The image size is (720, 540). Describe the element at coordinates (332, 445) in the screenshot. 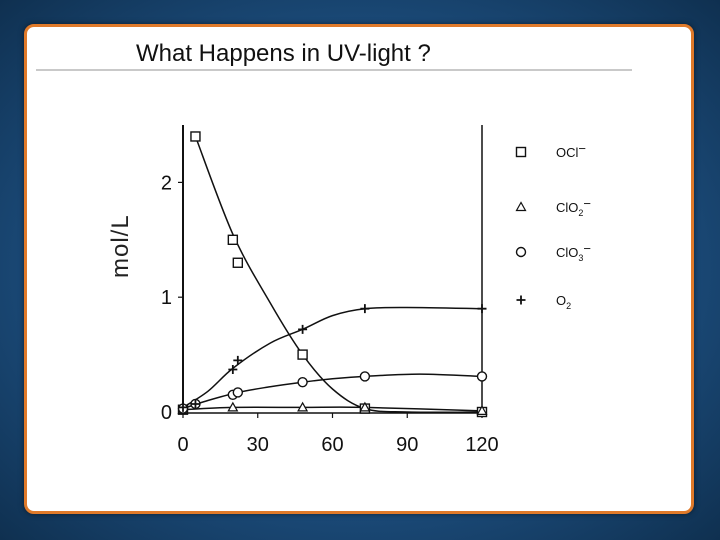

I see `x-tick-label: 60` at that location.